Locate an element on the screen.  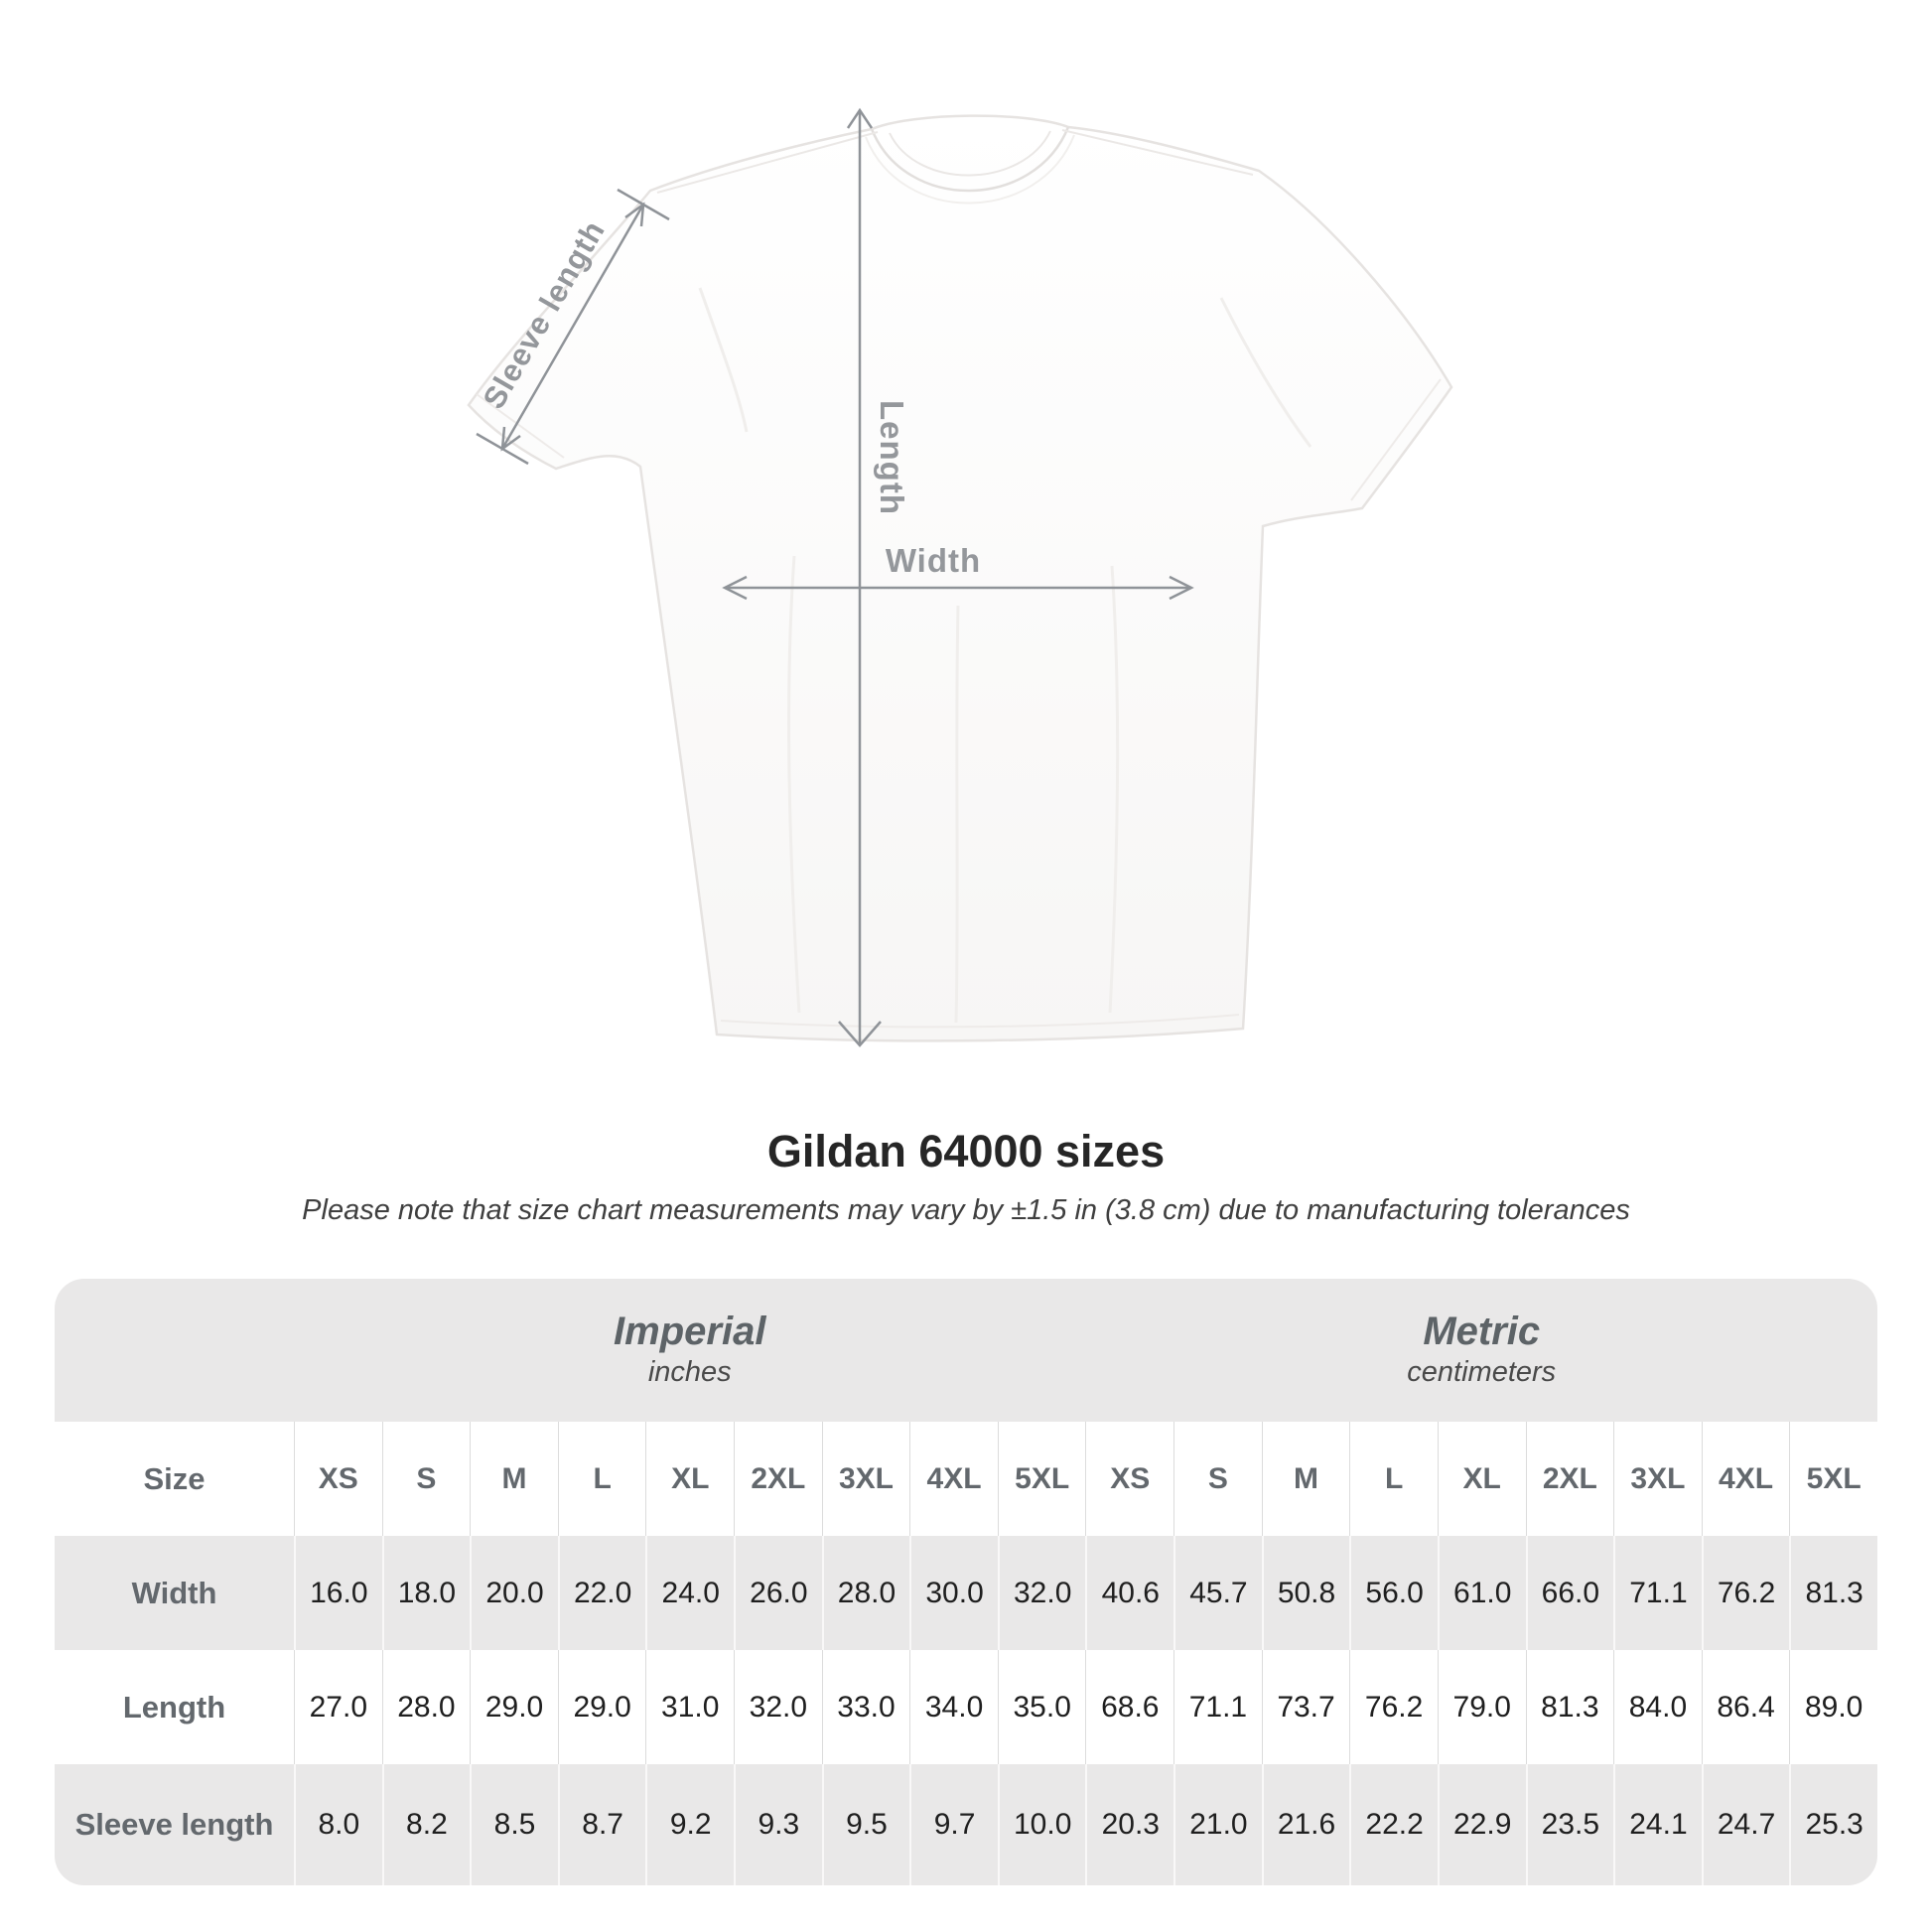
sleeve-length-value-cell: 24.7 is located at coordinates (1746, 1825).